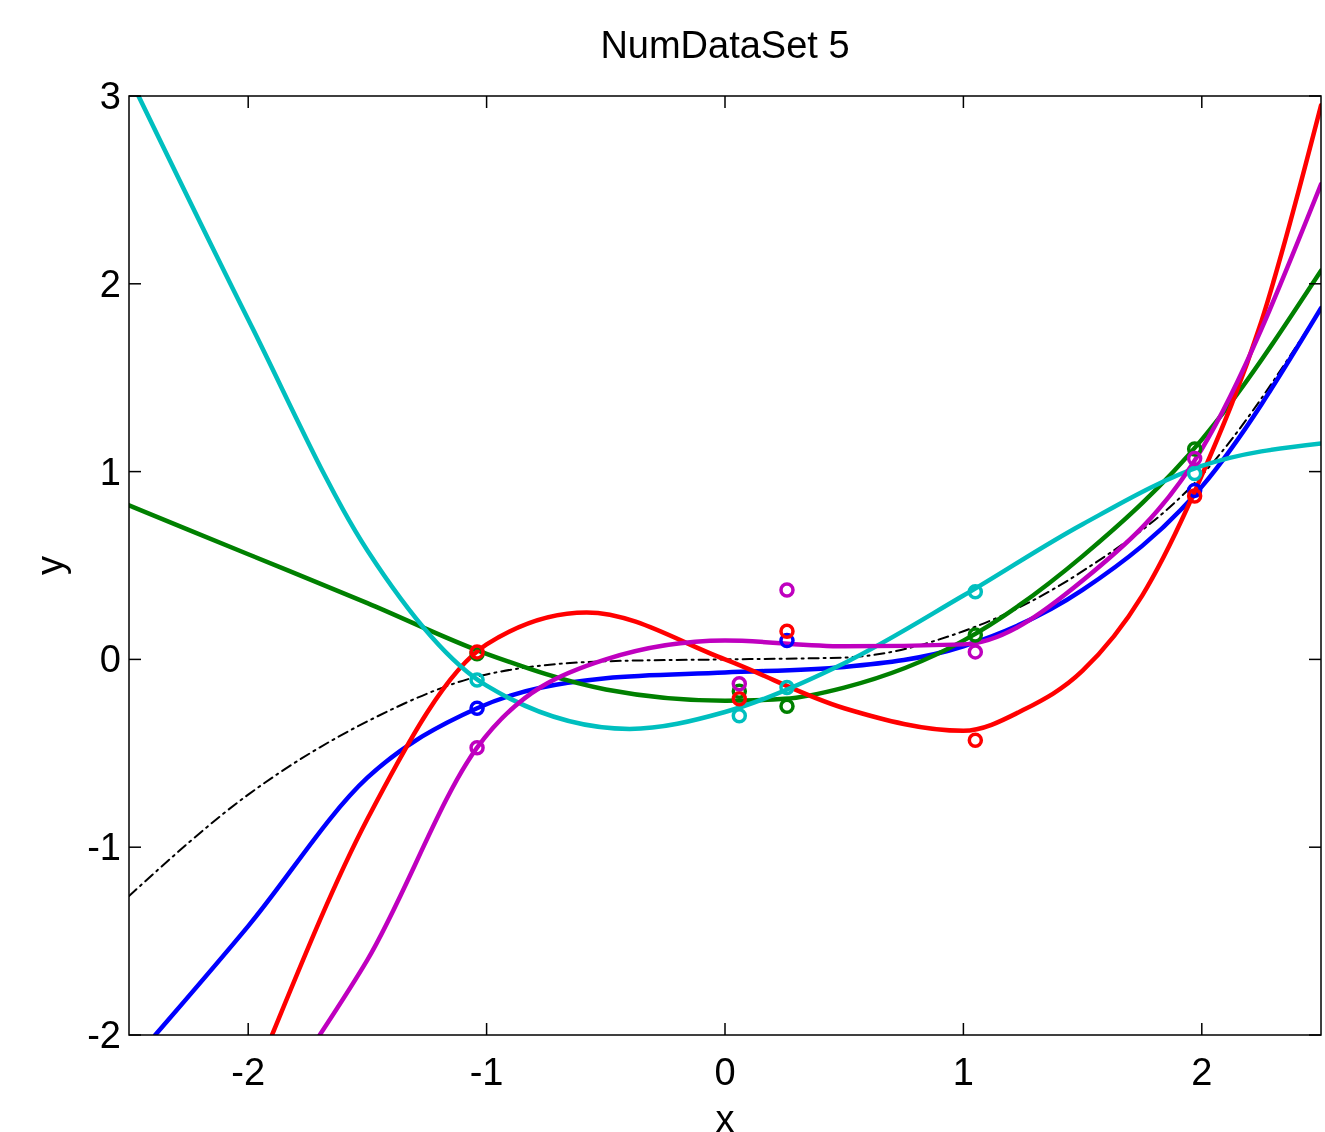 This screenshot has width=1325, height=1132. Describe the element at coordinates (110, 283) in the screenshot. I see `y-tick-label: 2` at that location.